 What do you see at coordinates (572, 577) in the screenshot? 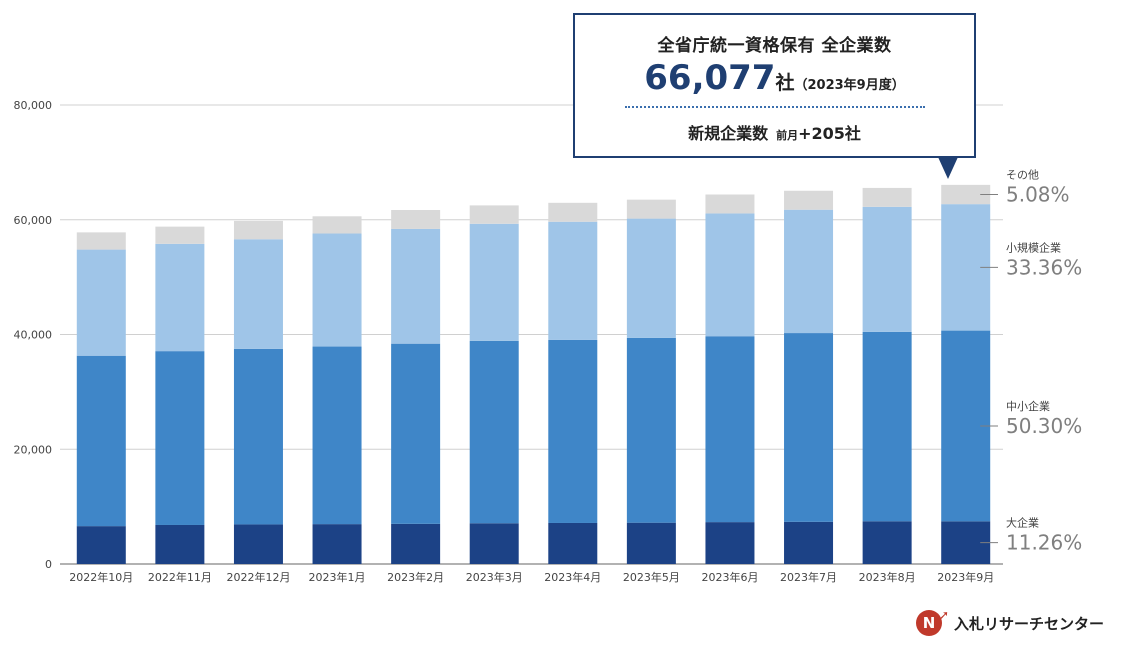
I see `x-tick-label: 2023年4月` at bounding box center [572, 577].